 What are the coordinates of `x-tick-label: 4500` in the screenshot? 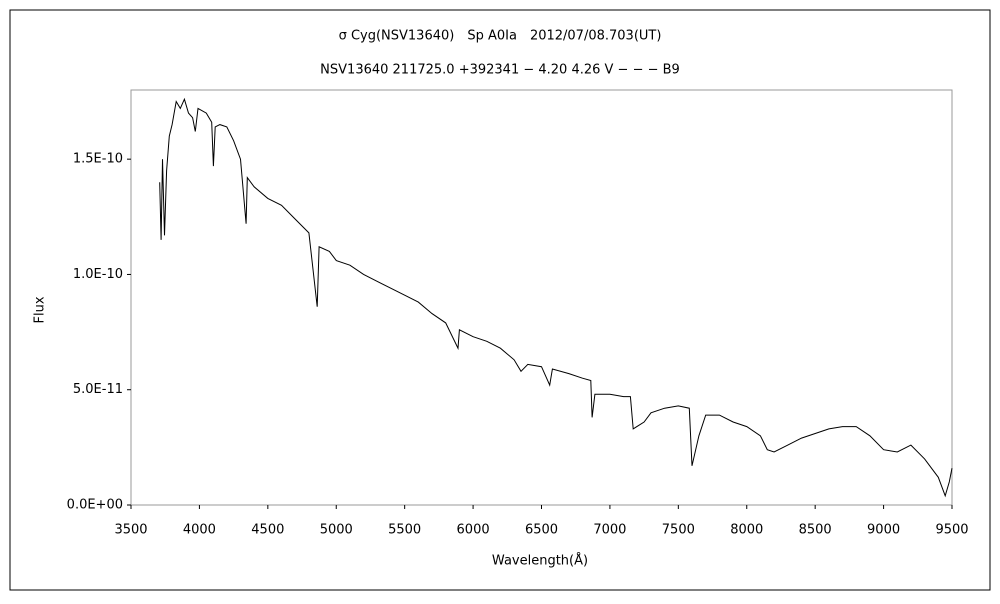 It's located at (267, 530).